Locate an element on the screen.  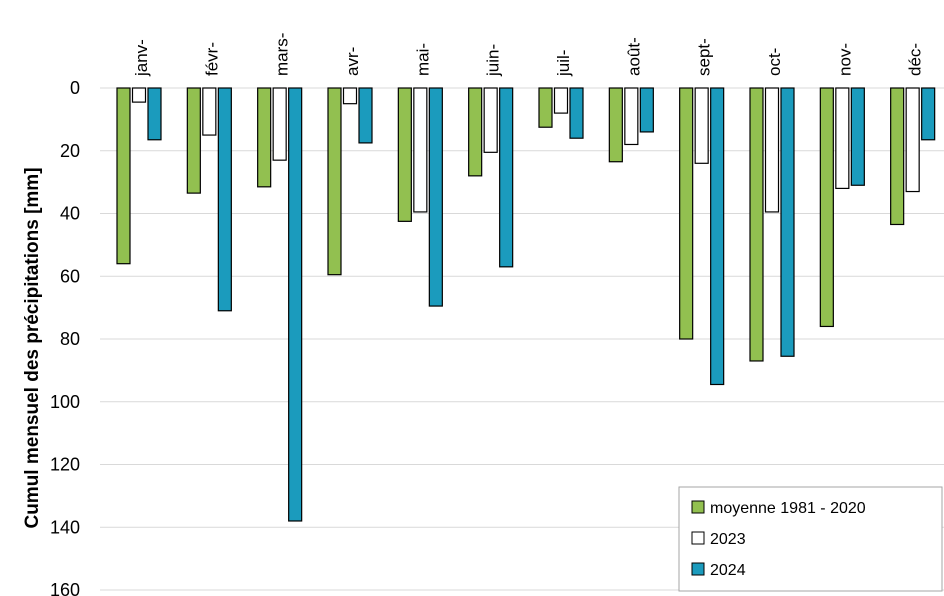
y-axis-ticks: 0 20 40 60 80 100 120 140 160 is located at coordinates (65, 337).